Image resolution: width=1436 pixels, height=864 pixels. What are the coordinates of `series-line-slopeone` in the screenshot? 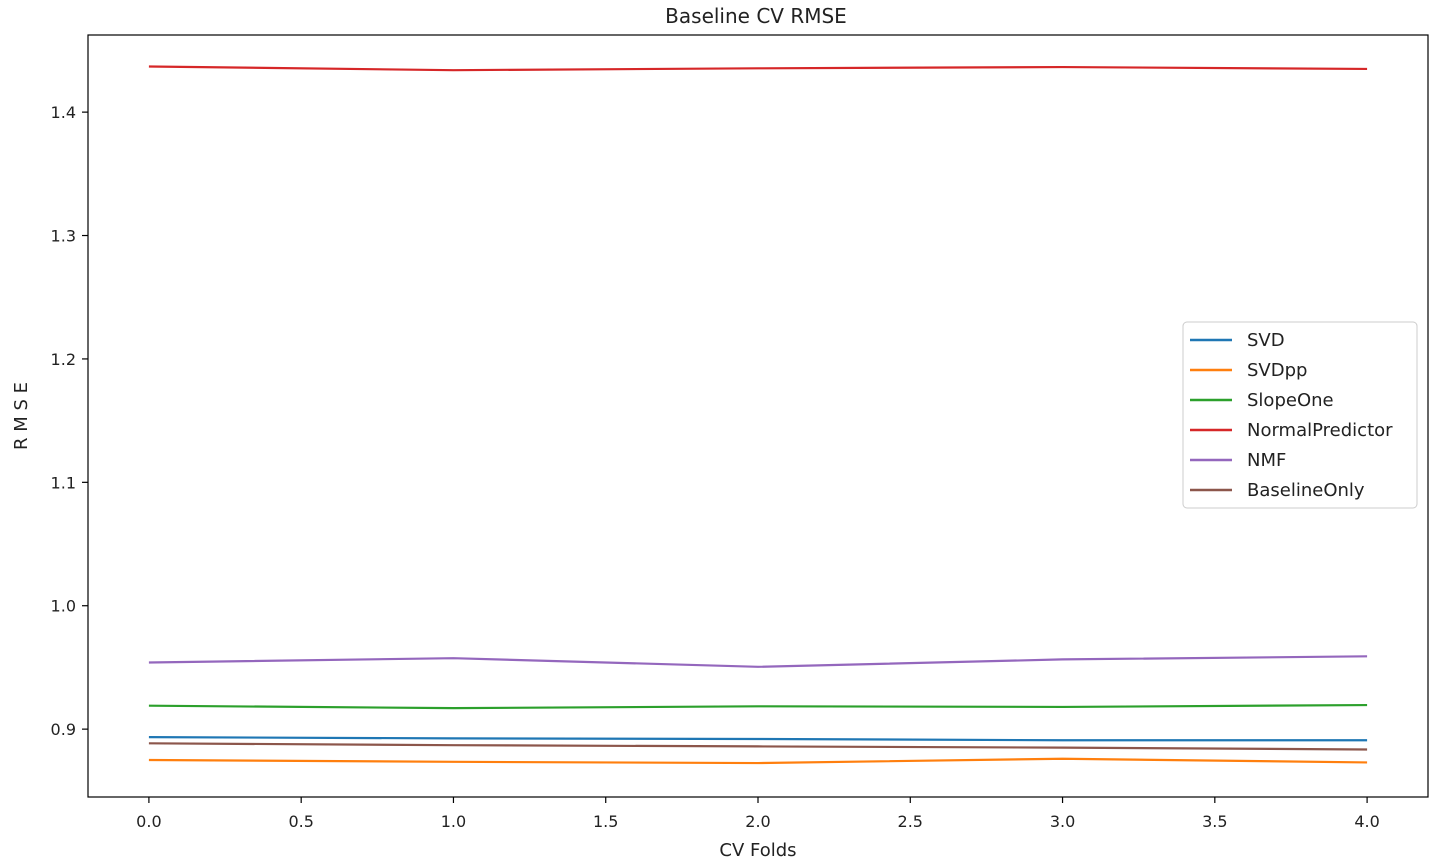 It's located at (758, 706).